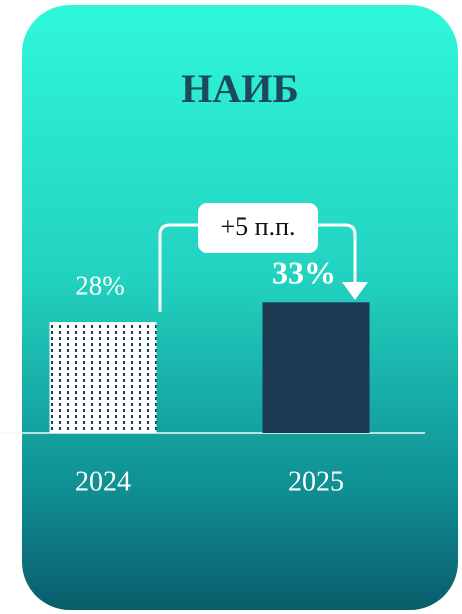 This screenshot has height=614, width=462. I want to click on annotation-box, so click(258, 228).